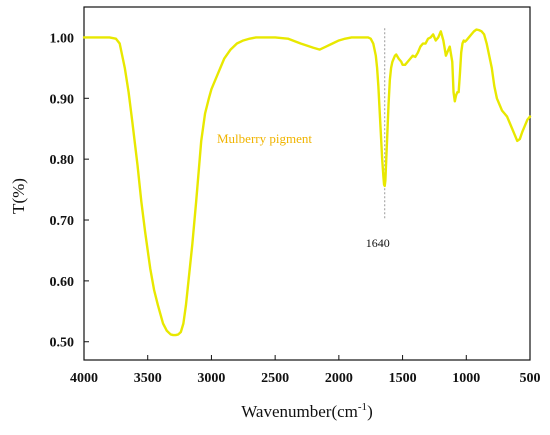 The image size is (550, 435). What do you see at coordinates (299, 411) in the screenshot?
I see `x-axis-title-main: Wavenumber(cm` at bounding box center [299, 411].